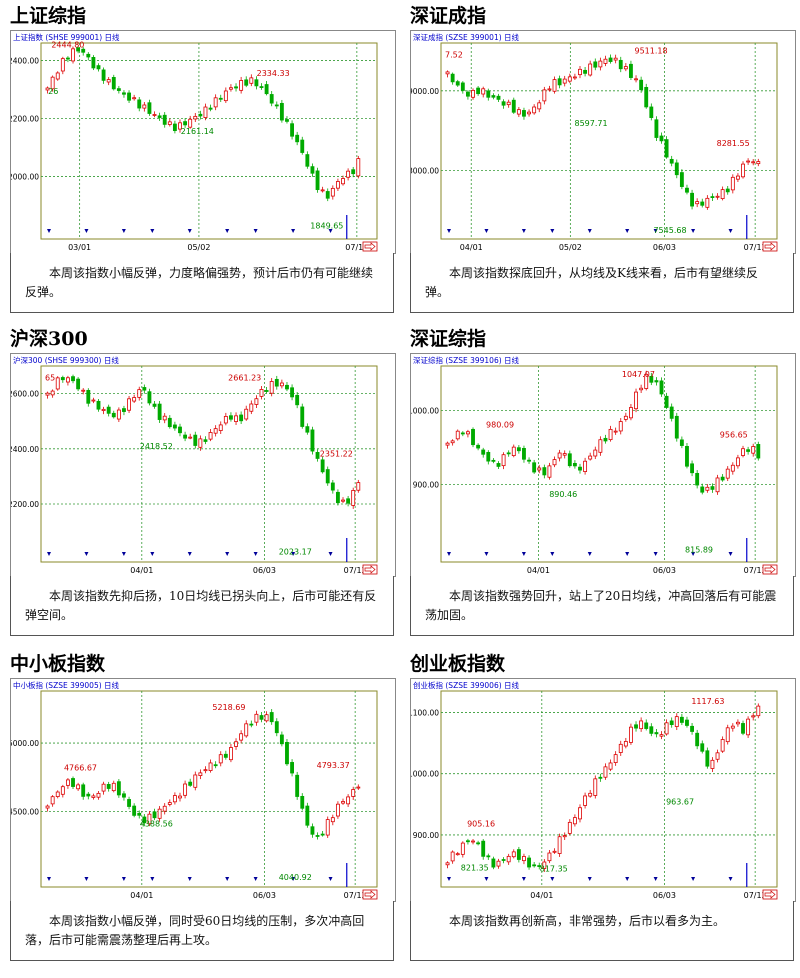 The image size is (800, 978). What do you see at coordinates (664, 895) in the screenshot?
I see `x-tick-label: 06/03` at bounding box center [664, 895].